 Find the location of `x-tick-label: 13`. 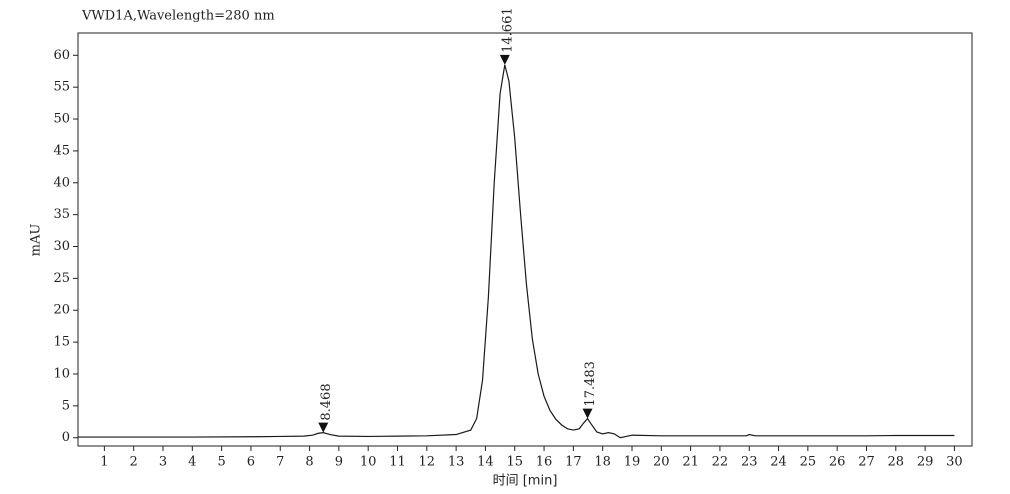

x-tick-label: 13 is located at coordinates (456, 462).